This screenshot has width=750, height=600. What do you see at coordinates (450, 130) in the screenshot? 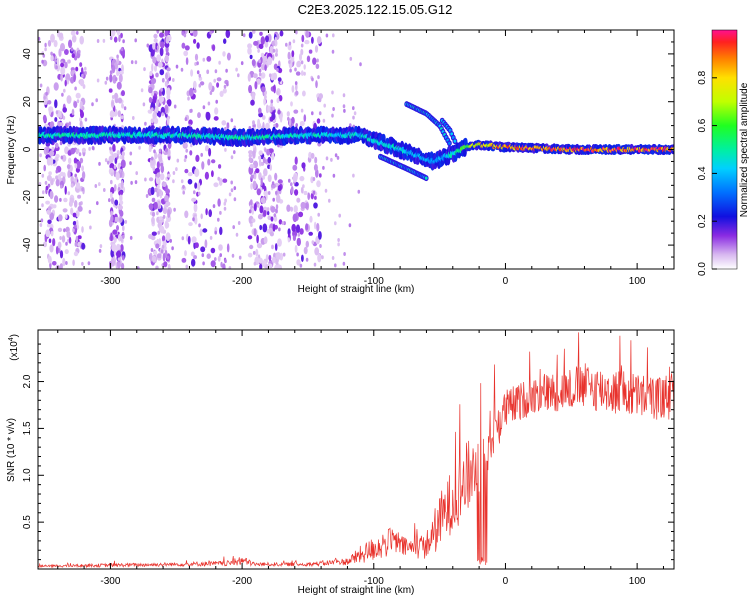
I see `branch-point` at bounding box center [450, 130].